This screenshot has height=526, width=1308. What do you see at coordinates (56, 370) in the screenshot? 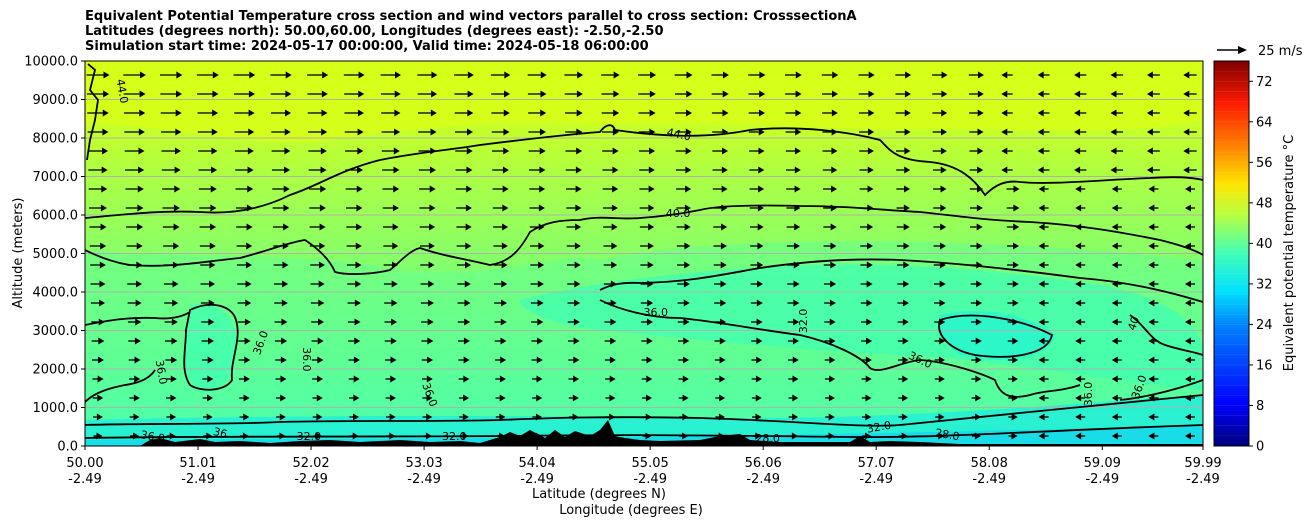
I see `y-tick-label: 2000.0` at bounding box center [56, 370].